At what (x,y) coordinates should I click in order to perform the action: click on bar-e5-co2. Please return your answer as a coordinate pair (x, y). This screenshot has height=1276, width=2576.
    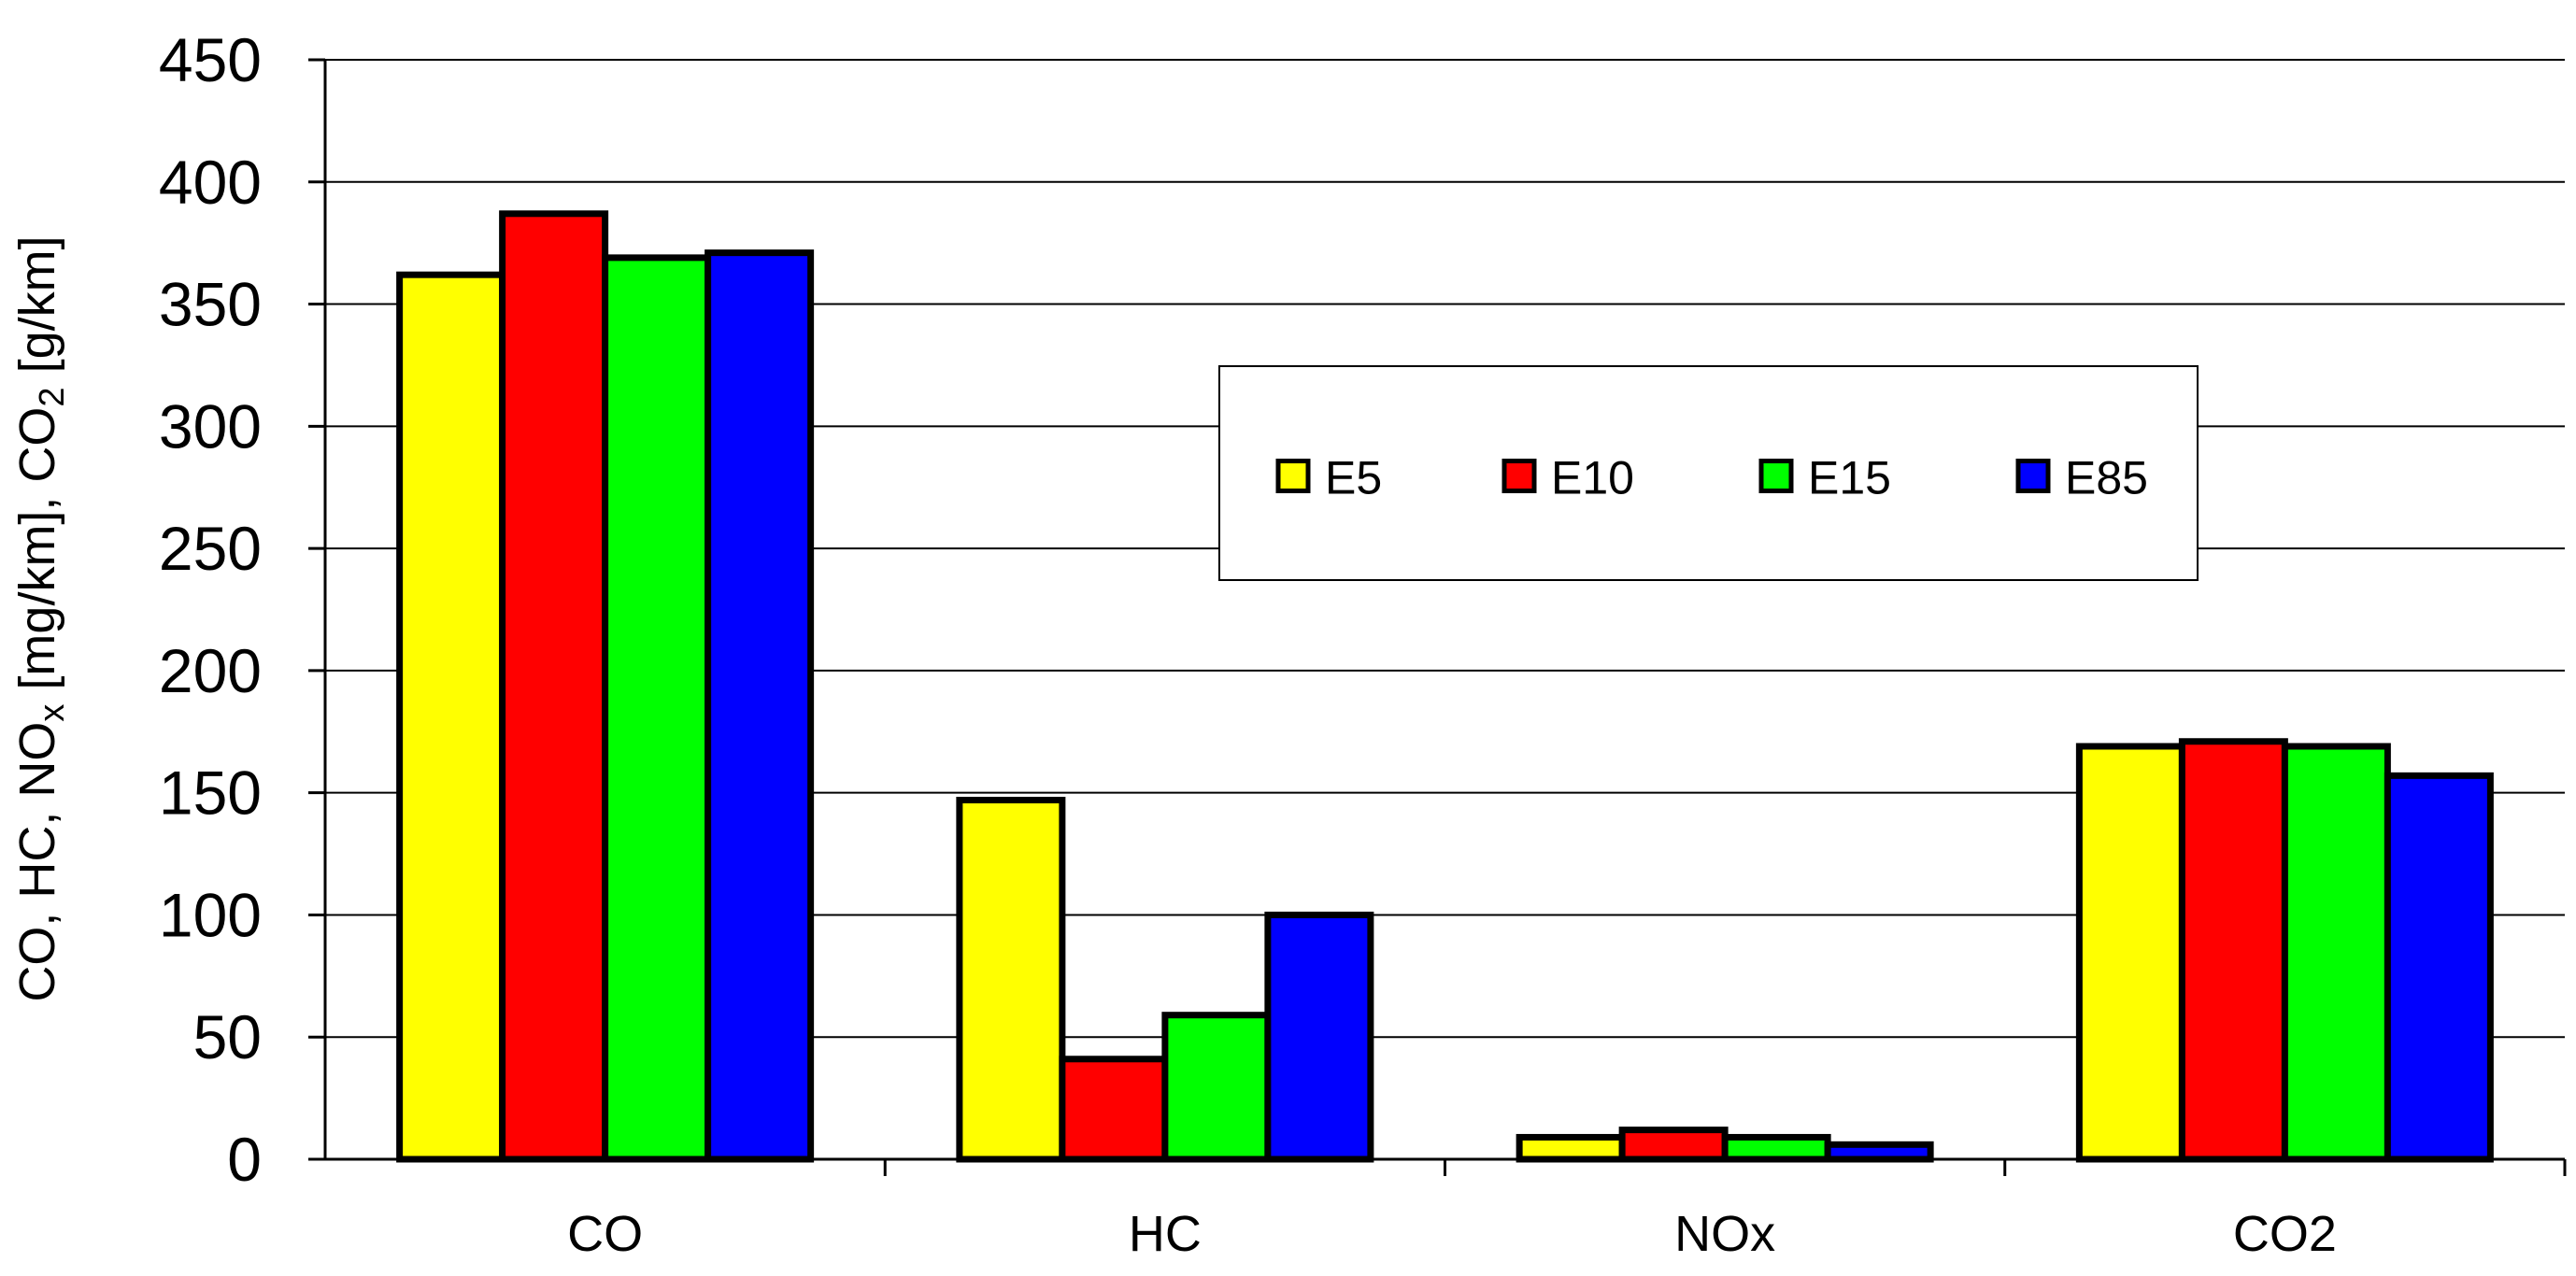
    Looking at the image, I should click on (2130, 953).